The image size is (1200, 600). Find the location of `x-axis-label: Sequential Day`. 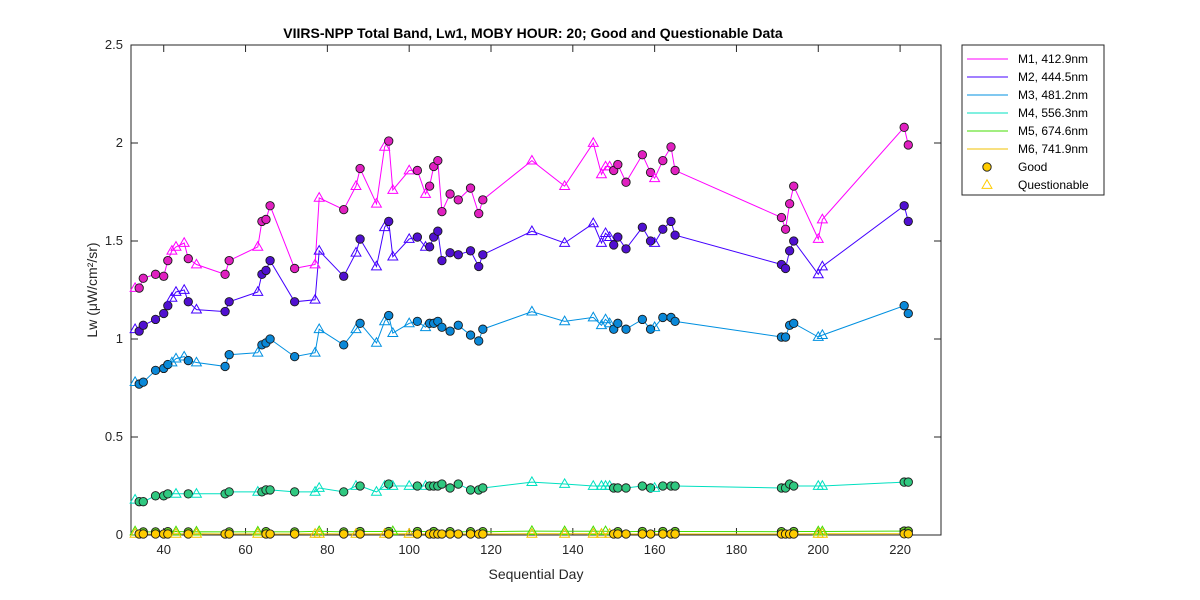

x-axis-label: Sequential Day is located at coordinates (536, 574).